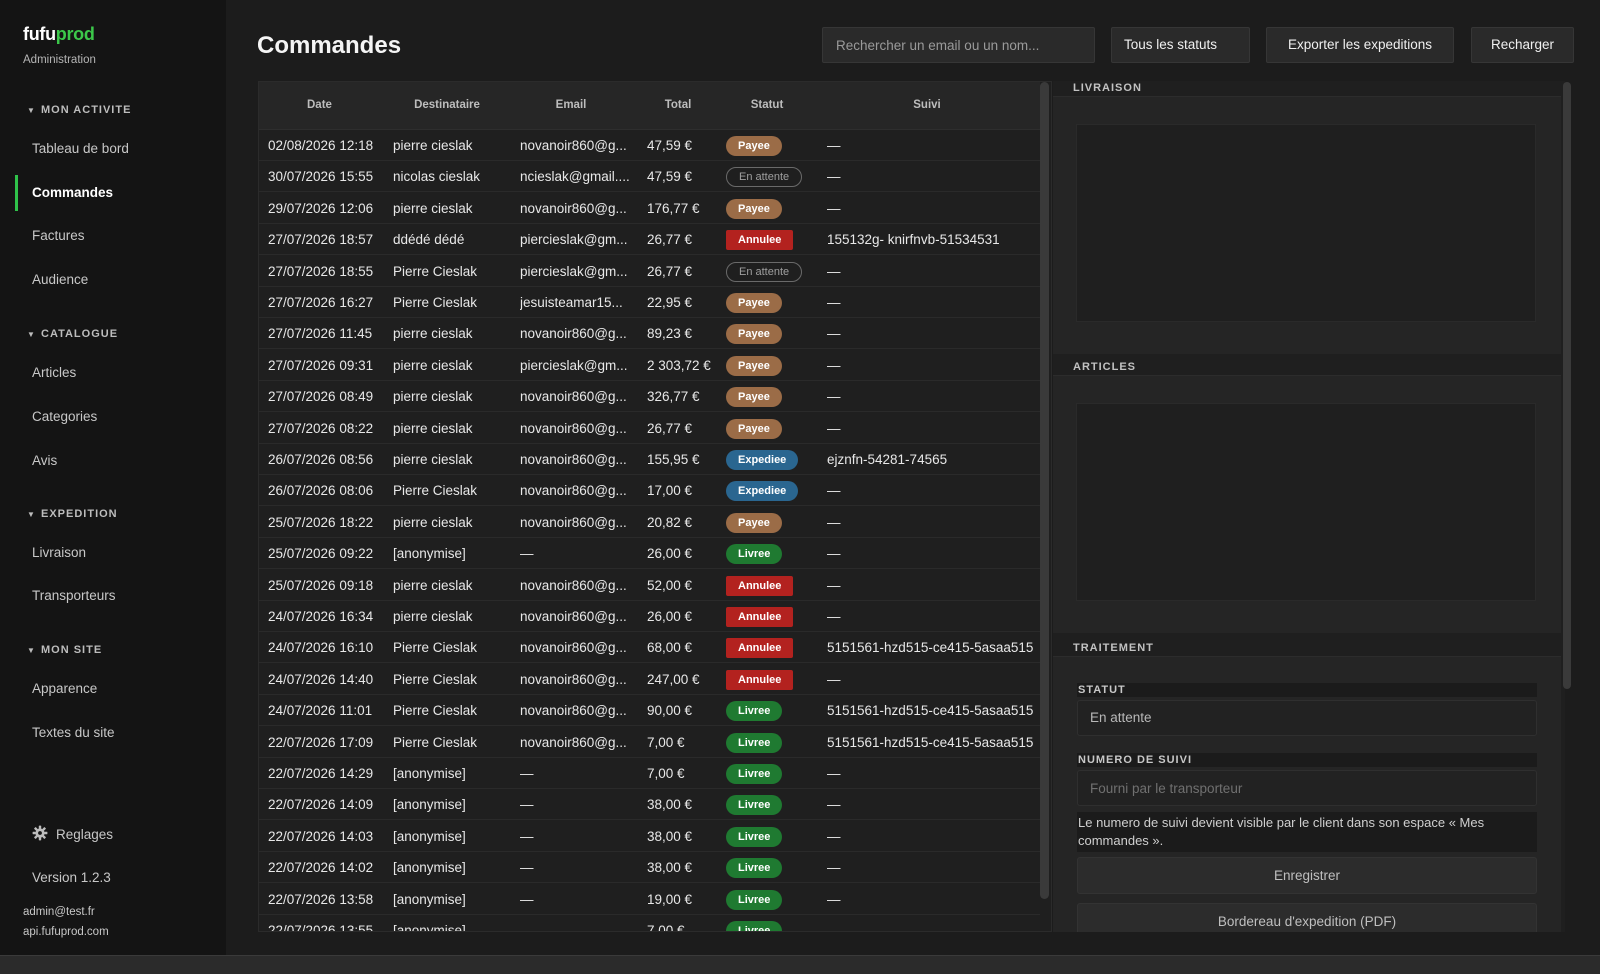 This screenshot has width=1600, height=974. Describe the element at coordinates (1307, 788) in the screenshot. I see `tracking-number-input` at that location.